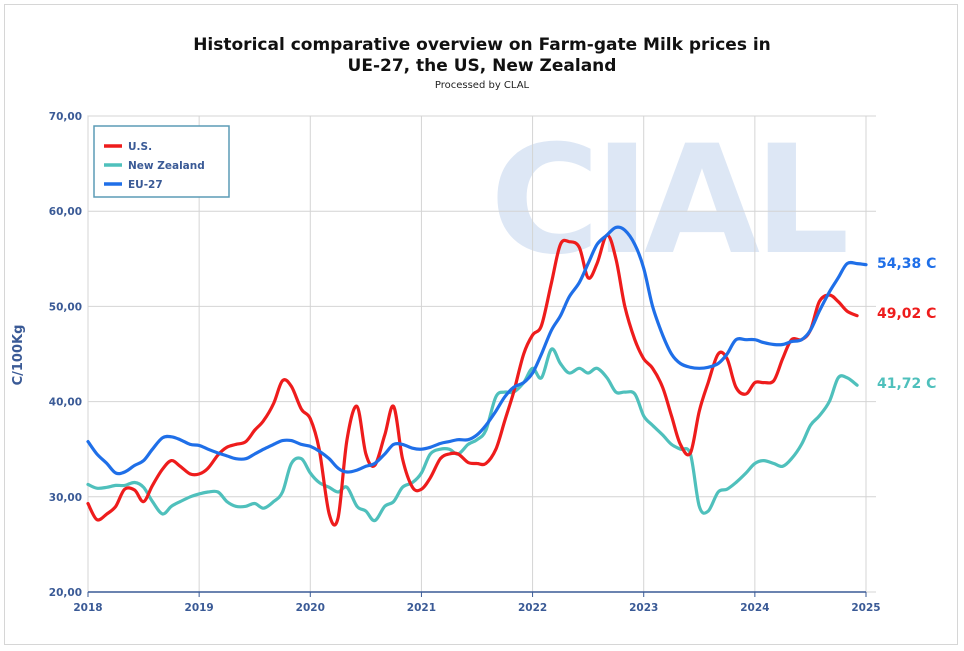  What do you see at coordinates (166, 166) in the screenshot?
I see `legend-label-new-zealand: New Zealand` at bounding box center [166, 166].